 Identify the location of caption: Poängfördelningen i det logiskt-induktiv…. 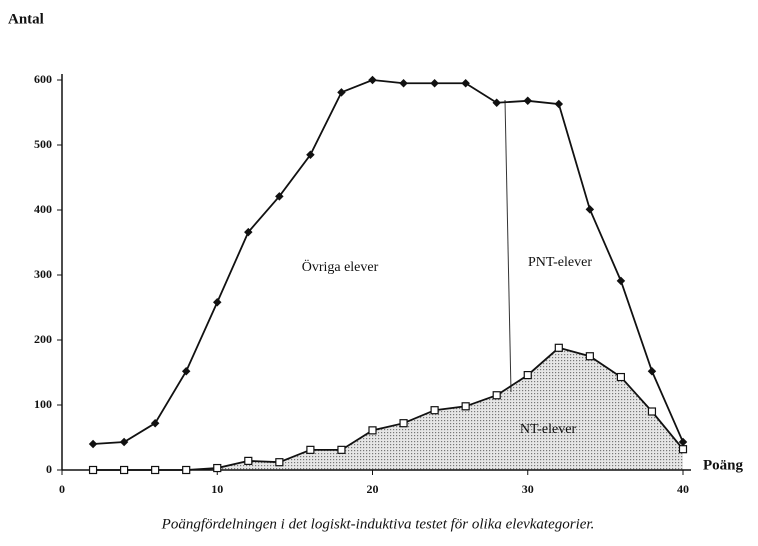
(378, 524).